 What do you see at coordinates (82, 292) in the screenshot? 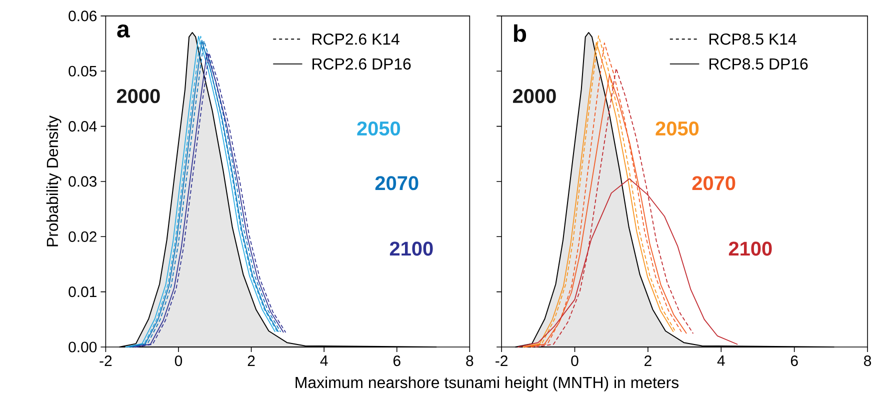
I see `y-tick-label: 0.01` at bounding box center [82, 292].